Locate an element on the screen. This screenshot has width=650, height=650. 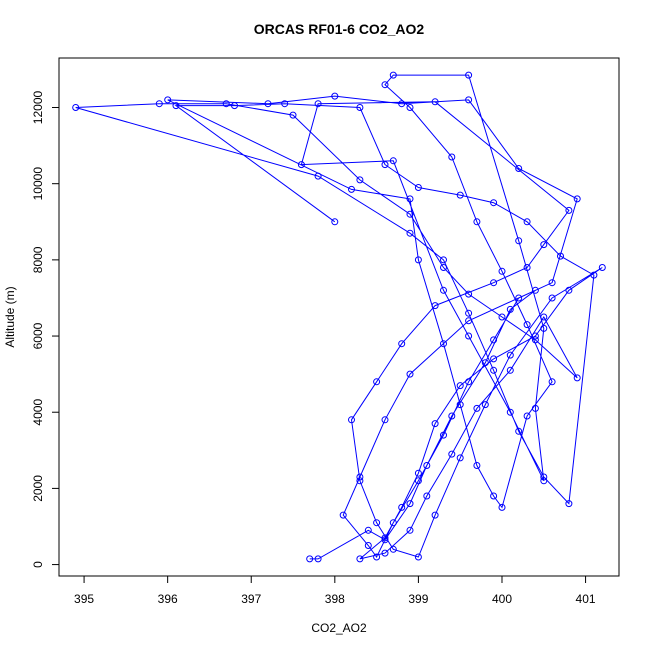
x-tick-label: 395 is located at coordinates (84, 599).